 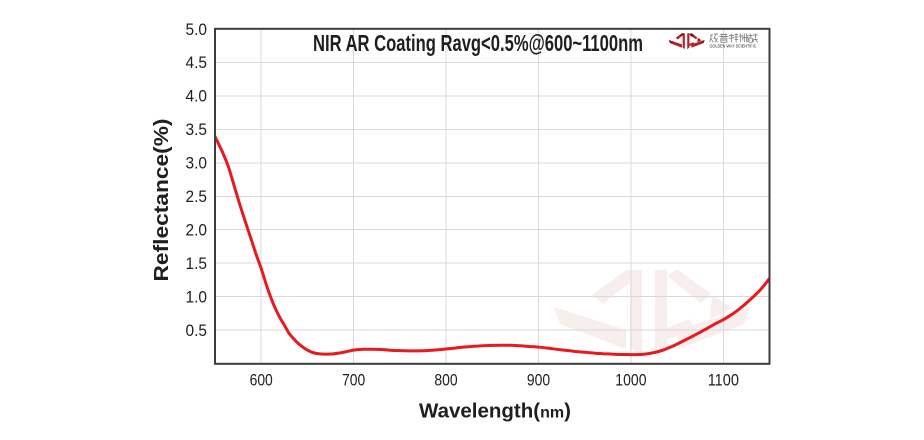 I want to click on svg-text: 600, so click(x=261, y=380).